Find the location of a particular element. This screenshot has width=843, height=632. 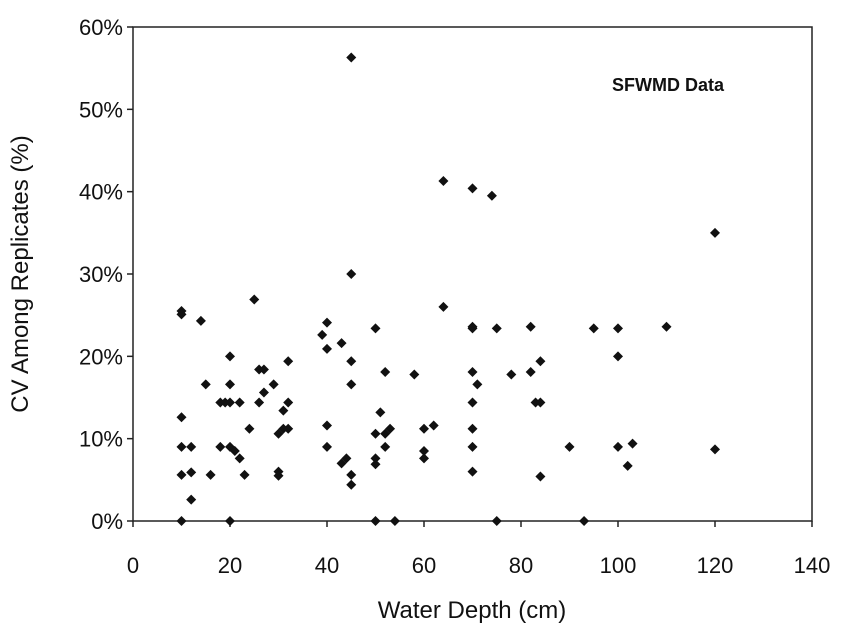

x-tick-label: 0 is located at coordinates (133, 565).